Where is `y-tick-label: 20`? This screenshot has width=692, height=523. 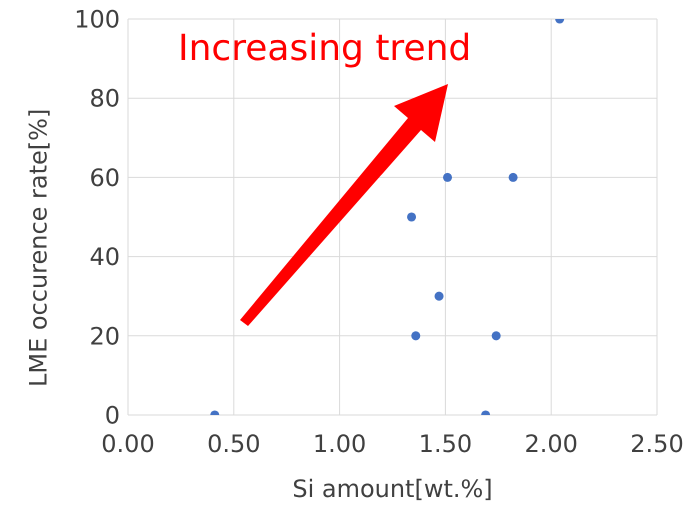
y-tick-label: 20 is located at coordinates (104, 336).